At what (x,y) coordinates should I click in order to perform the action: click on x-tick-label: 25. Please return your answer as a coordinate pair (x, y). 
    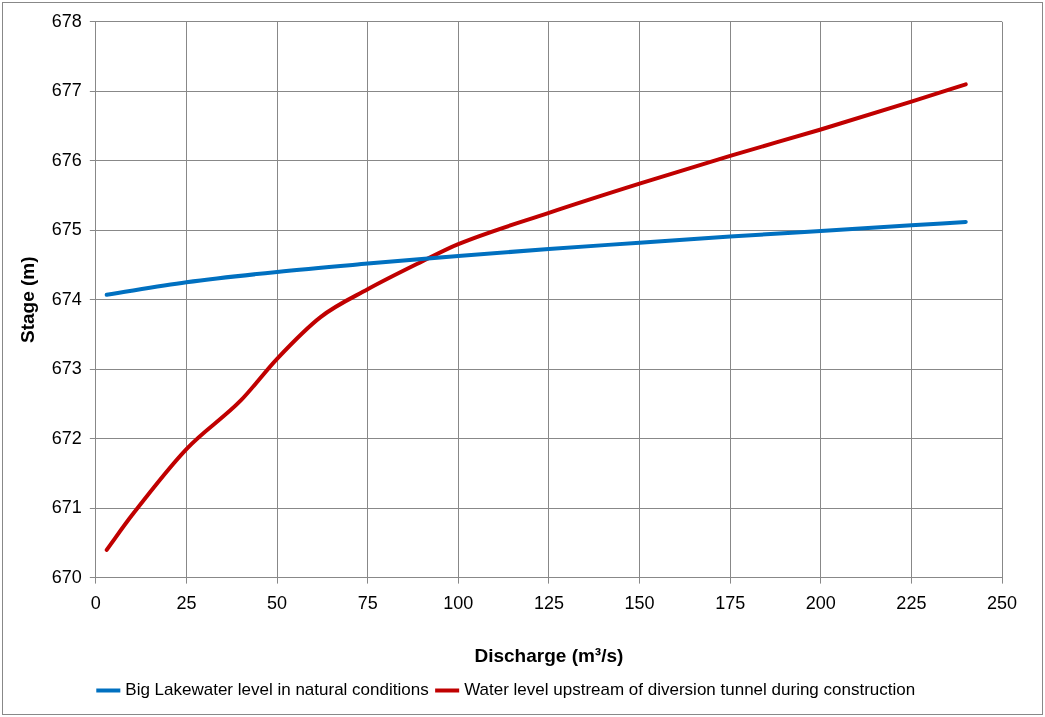
    Looking at the image, I should click on (186, 603).